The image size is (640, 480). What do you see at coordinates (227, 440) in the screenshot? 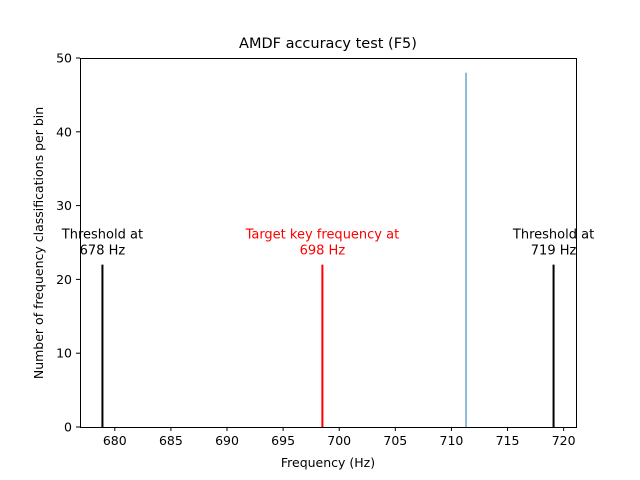
I see `x-tick-label: 690` at bounding box center [227, 440].